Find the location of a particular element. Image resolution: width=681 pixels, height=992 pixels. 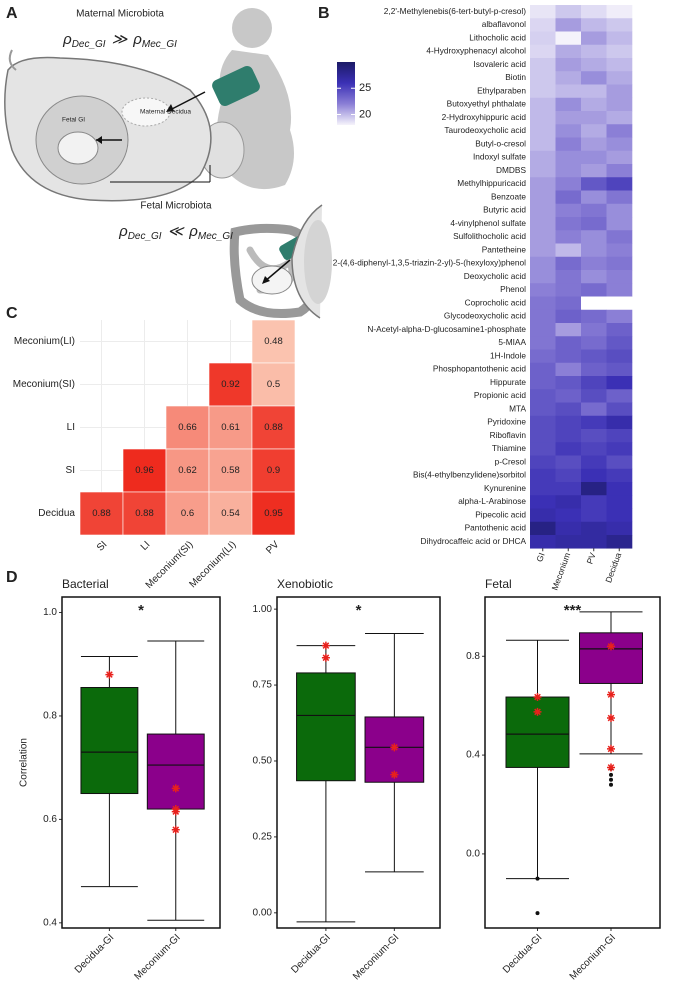

row-label: LI is located at coordinates (71, 427).